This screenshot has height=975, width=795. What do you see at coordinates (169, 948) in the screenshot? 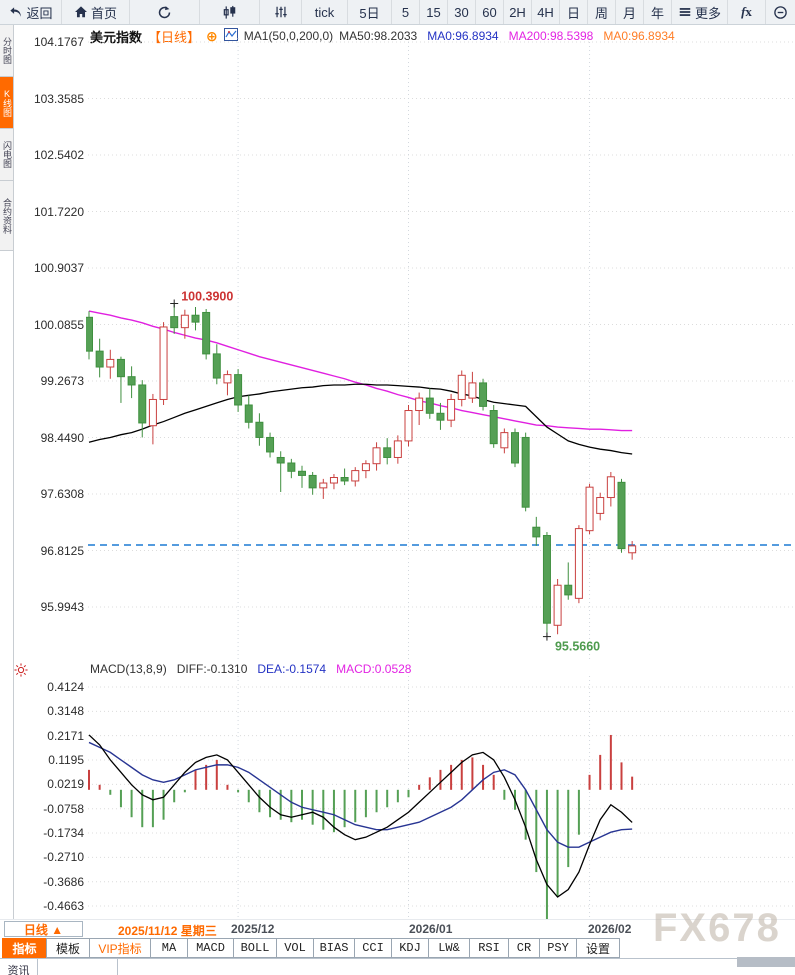
I see `indicator-tab-ma: MA` at bounding box center [169, 948].